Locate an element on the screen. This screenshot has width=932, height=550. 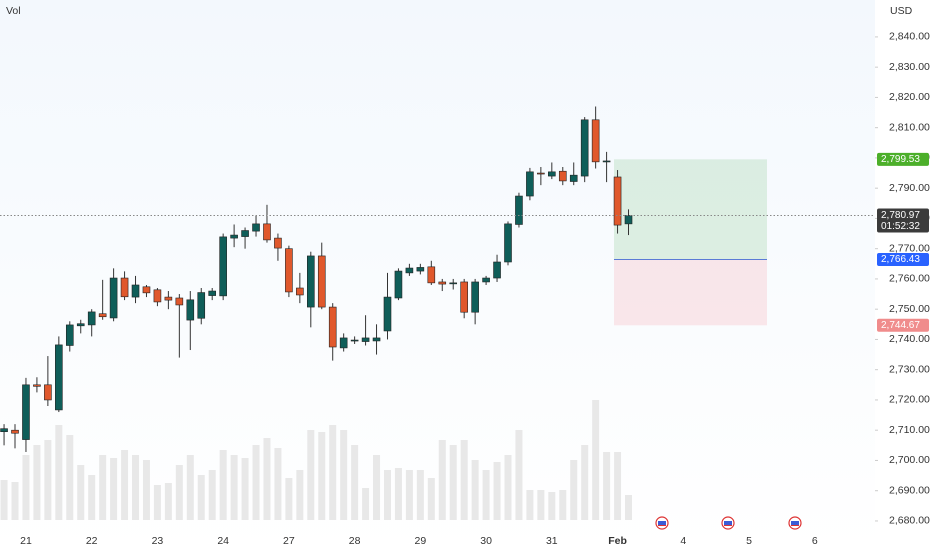
x-tick-label: 30 is located at coordinates (486, 541).